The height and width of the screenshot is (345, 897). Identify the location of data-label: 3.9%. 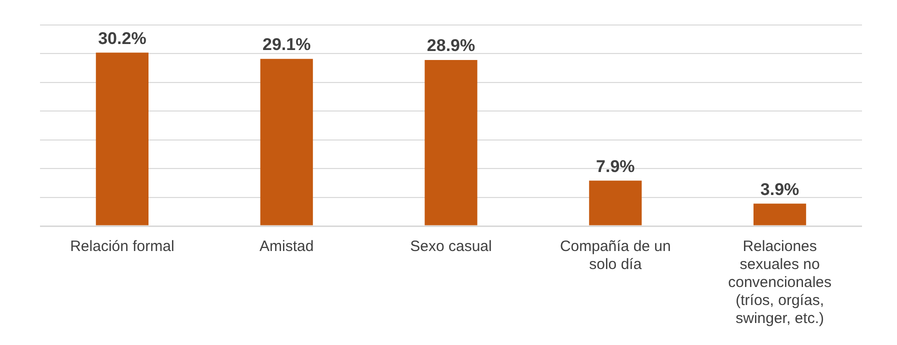
(780, 189).